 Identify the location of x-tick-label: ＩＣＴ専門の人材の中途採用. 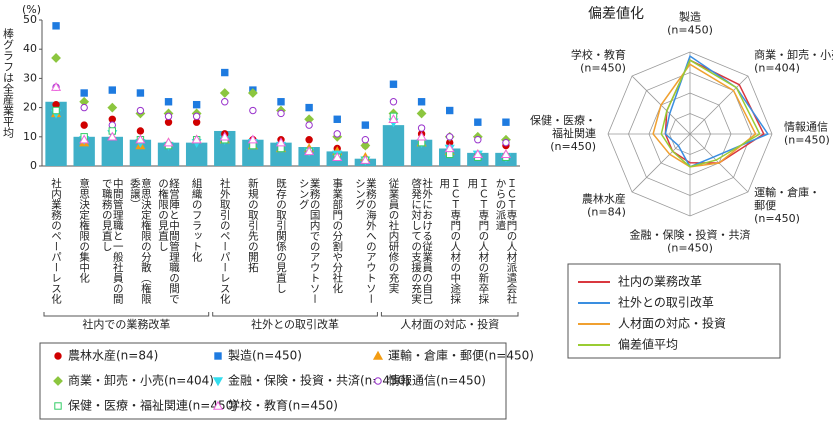
(449, 241).